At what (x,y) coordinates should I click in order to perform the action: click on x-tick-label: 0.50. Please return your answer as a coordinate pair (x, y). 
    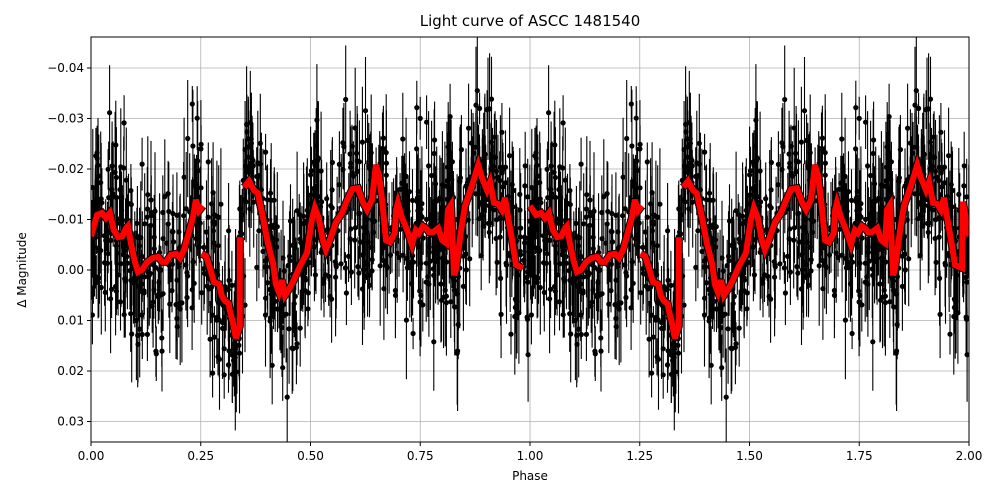
    Looking at the image, I should click on (310, 456).